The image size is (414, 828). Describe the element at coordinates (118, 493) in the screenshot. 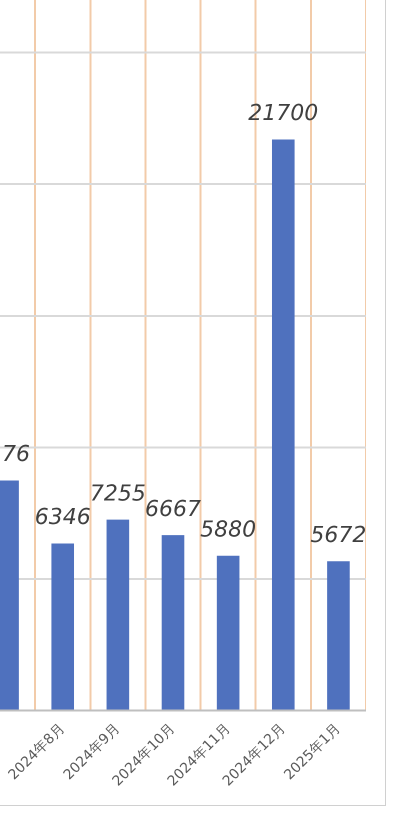

I see `data-label: 7255` at that location.